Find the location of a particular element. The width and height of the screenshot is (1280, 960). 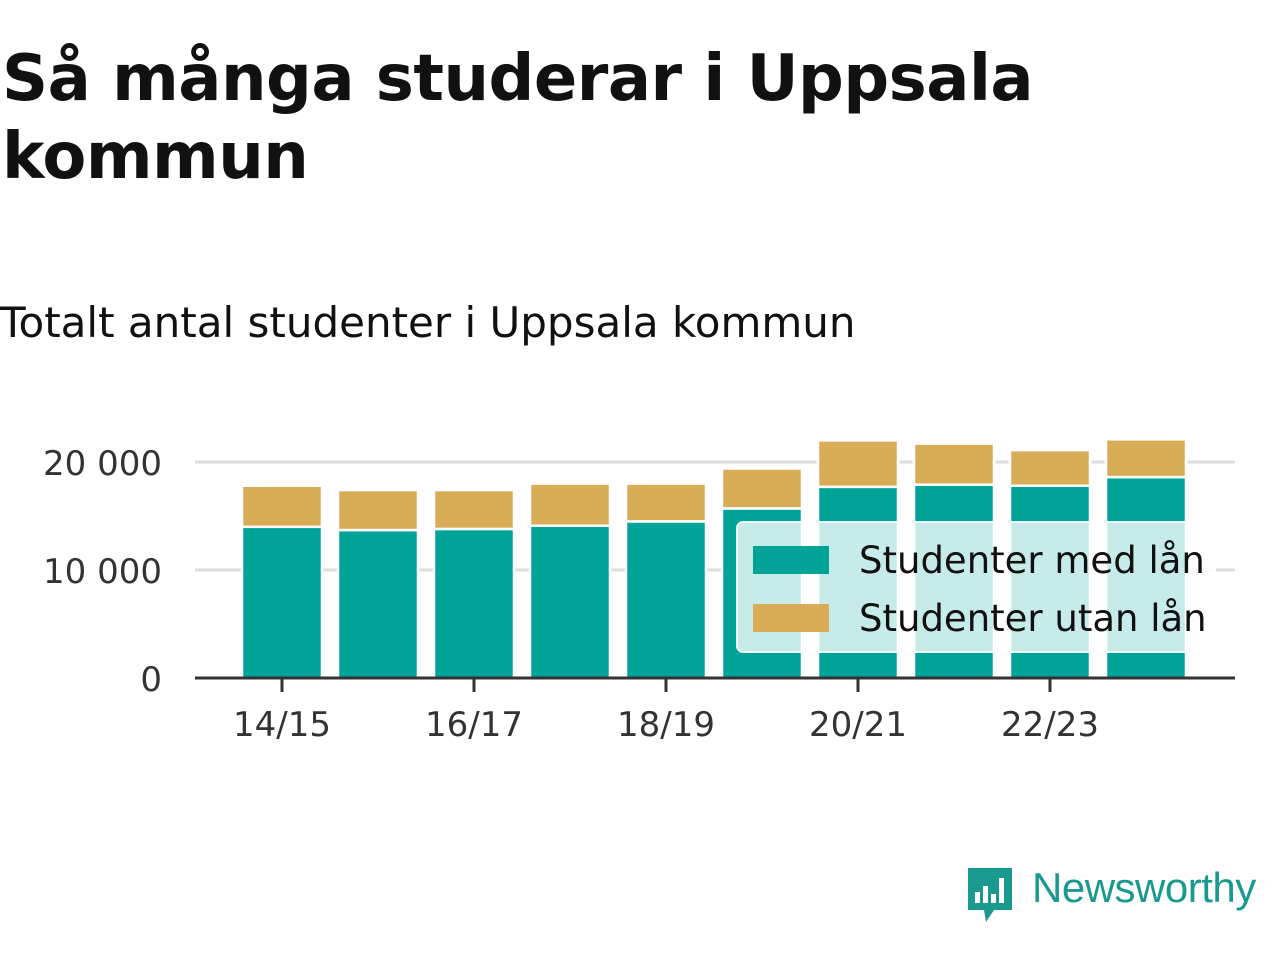

chart-subtitle: Totalt antal studenter i Uppsala kommun is located at coordinates (428, 322).